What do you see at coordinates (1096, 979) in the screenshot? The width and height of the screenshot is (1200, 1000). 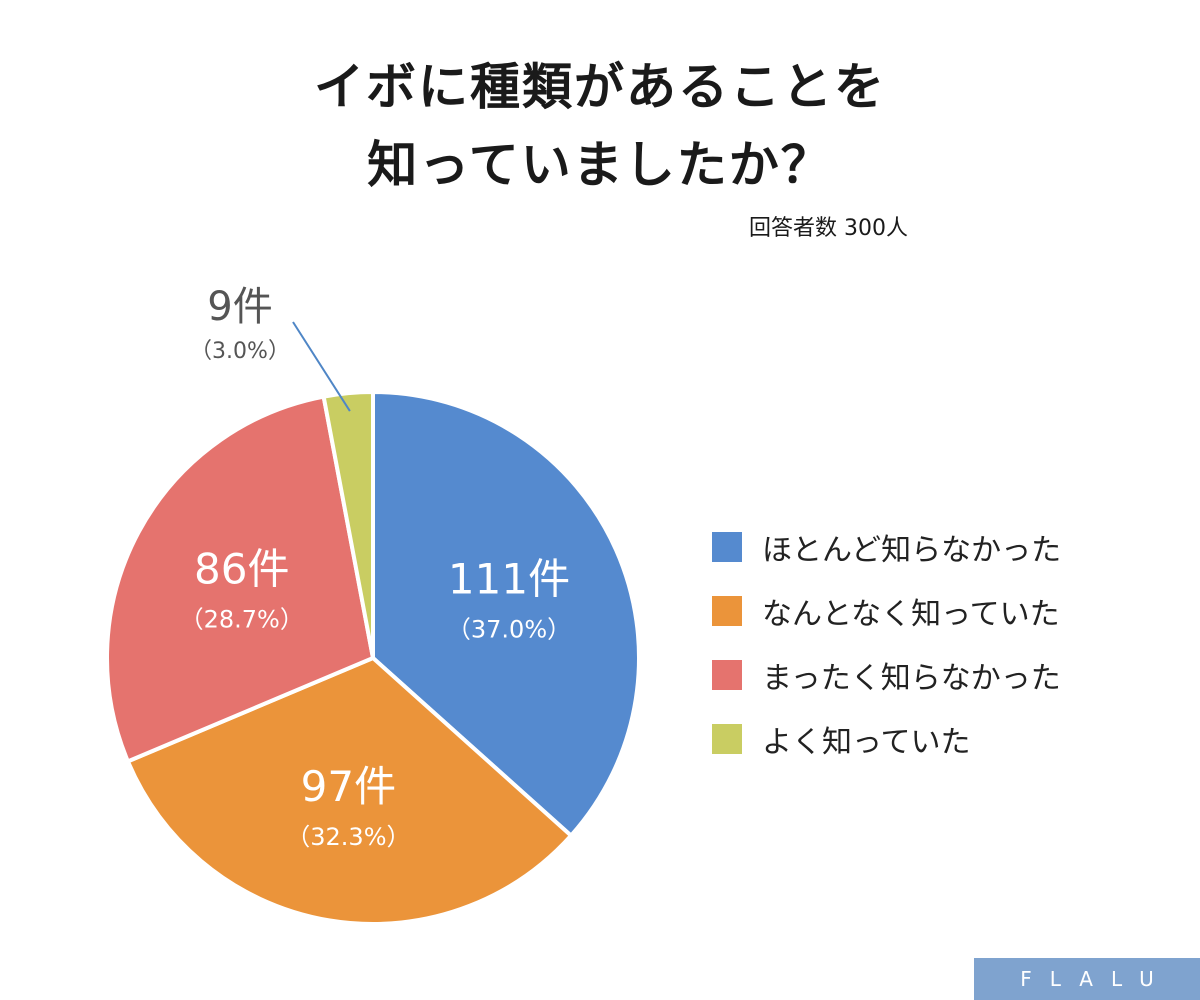 I see `brand-logo-text: FLALU` at bounding box center [1096, 979].